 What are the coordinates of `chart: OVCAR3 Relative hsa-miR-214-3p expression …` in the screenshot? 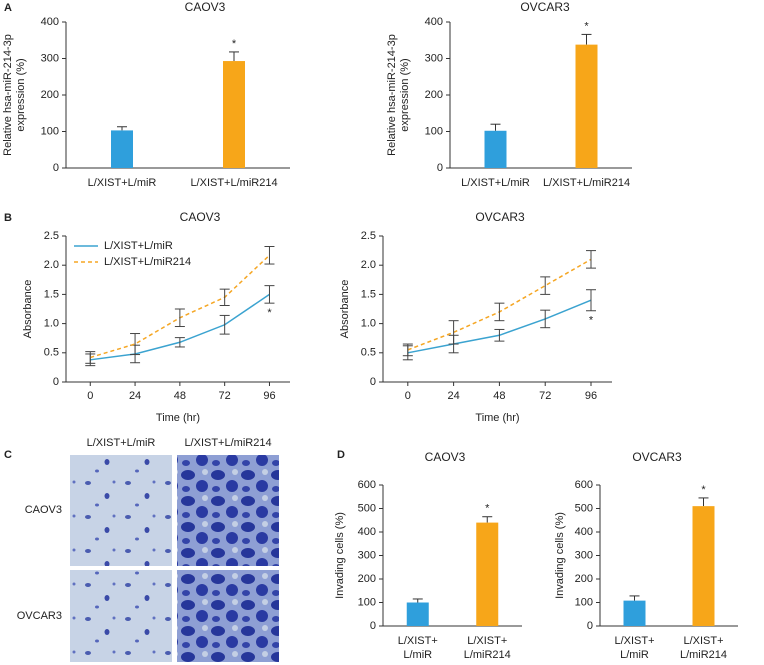 It's located at (509, 94).